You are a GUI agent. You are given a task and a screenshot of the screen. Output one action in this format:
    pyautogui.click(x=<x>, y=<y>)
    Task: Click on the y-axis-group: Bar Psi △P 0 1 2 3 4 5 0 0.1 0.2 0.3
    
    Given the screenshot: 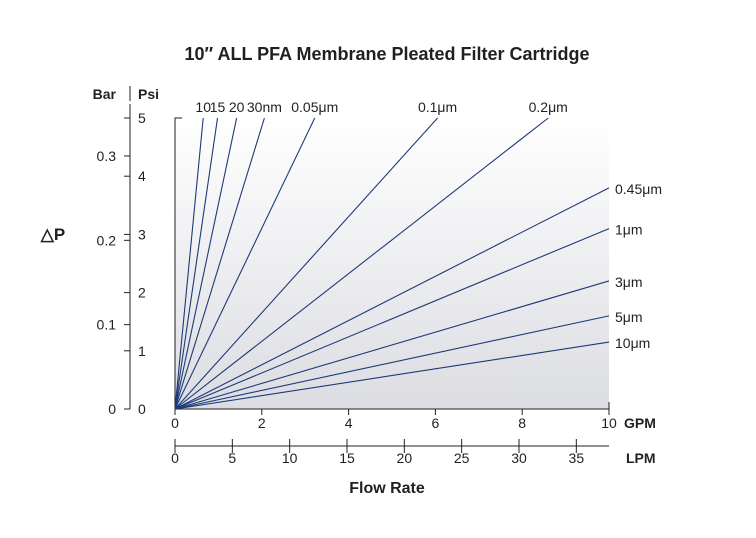 What is the action you would take?
    pyautogui.click(x=99, y=251)
    